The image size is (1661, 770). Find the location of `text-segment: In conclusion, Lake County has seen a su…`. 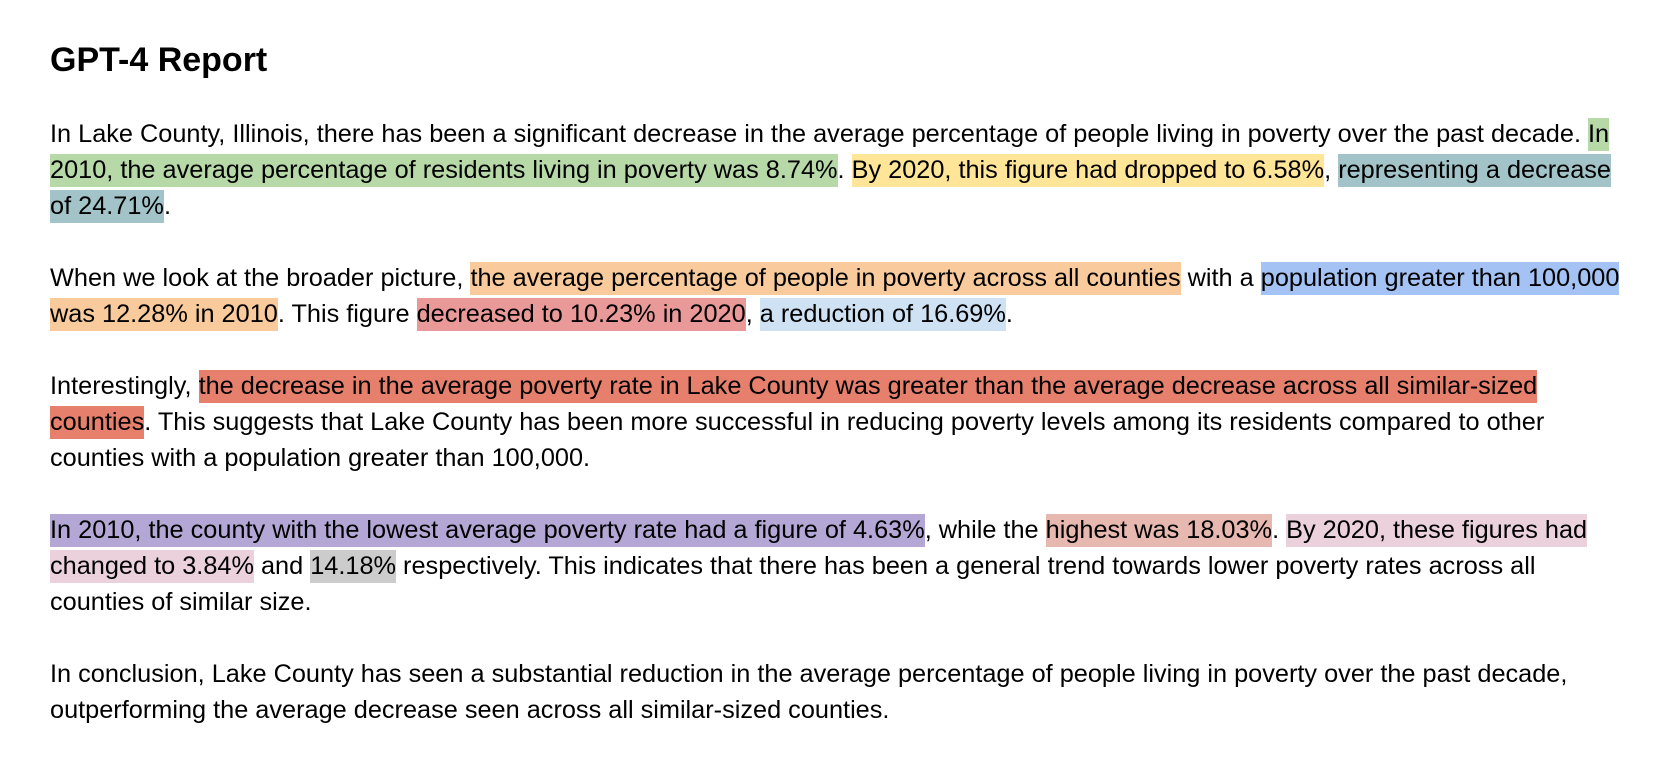

text-segment: In conclusion, Lake County has seen a su… is located at coordinates (809, 692).